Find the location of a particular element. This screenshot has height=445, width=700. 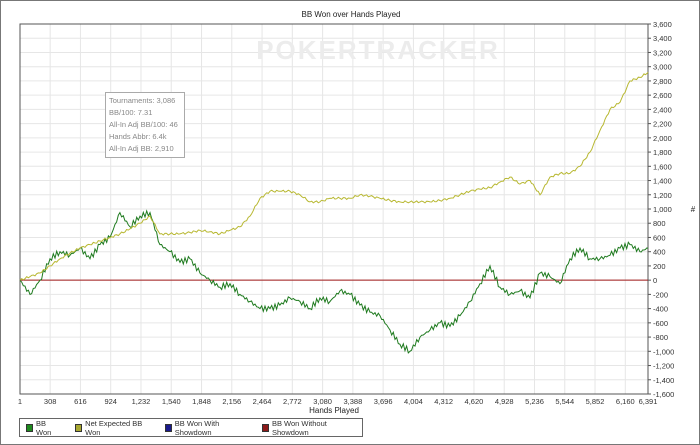

y-tick-label: 1,600 is located at coordinates (662, 166).